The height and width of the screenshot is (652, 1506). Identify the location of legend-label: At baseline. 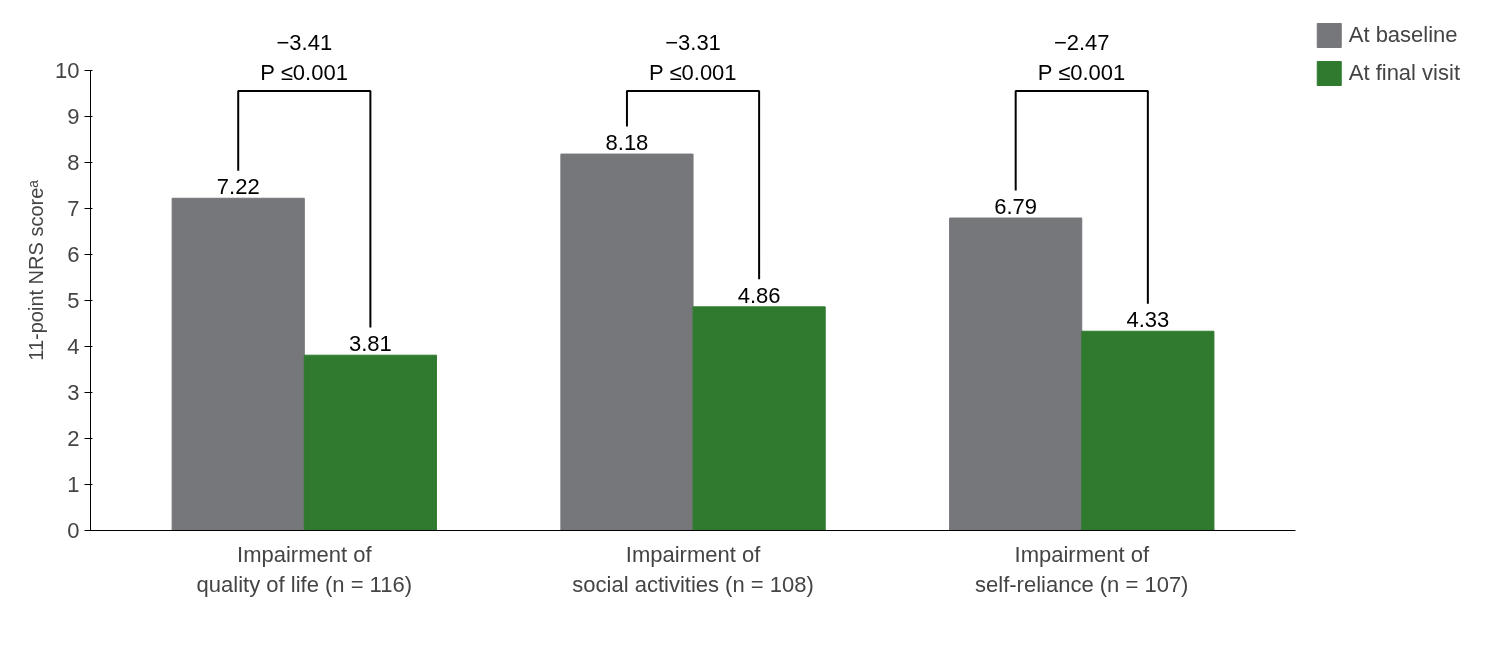
(1403, 35).